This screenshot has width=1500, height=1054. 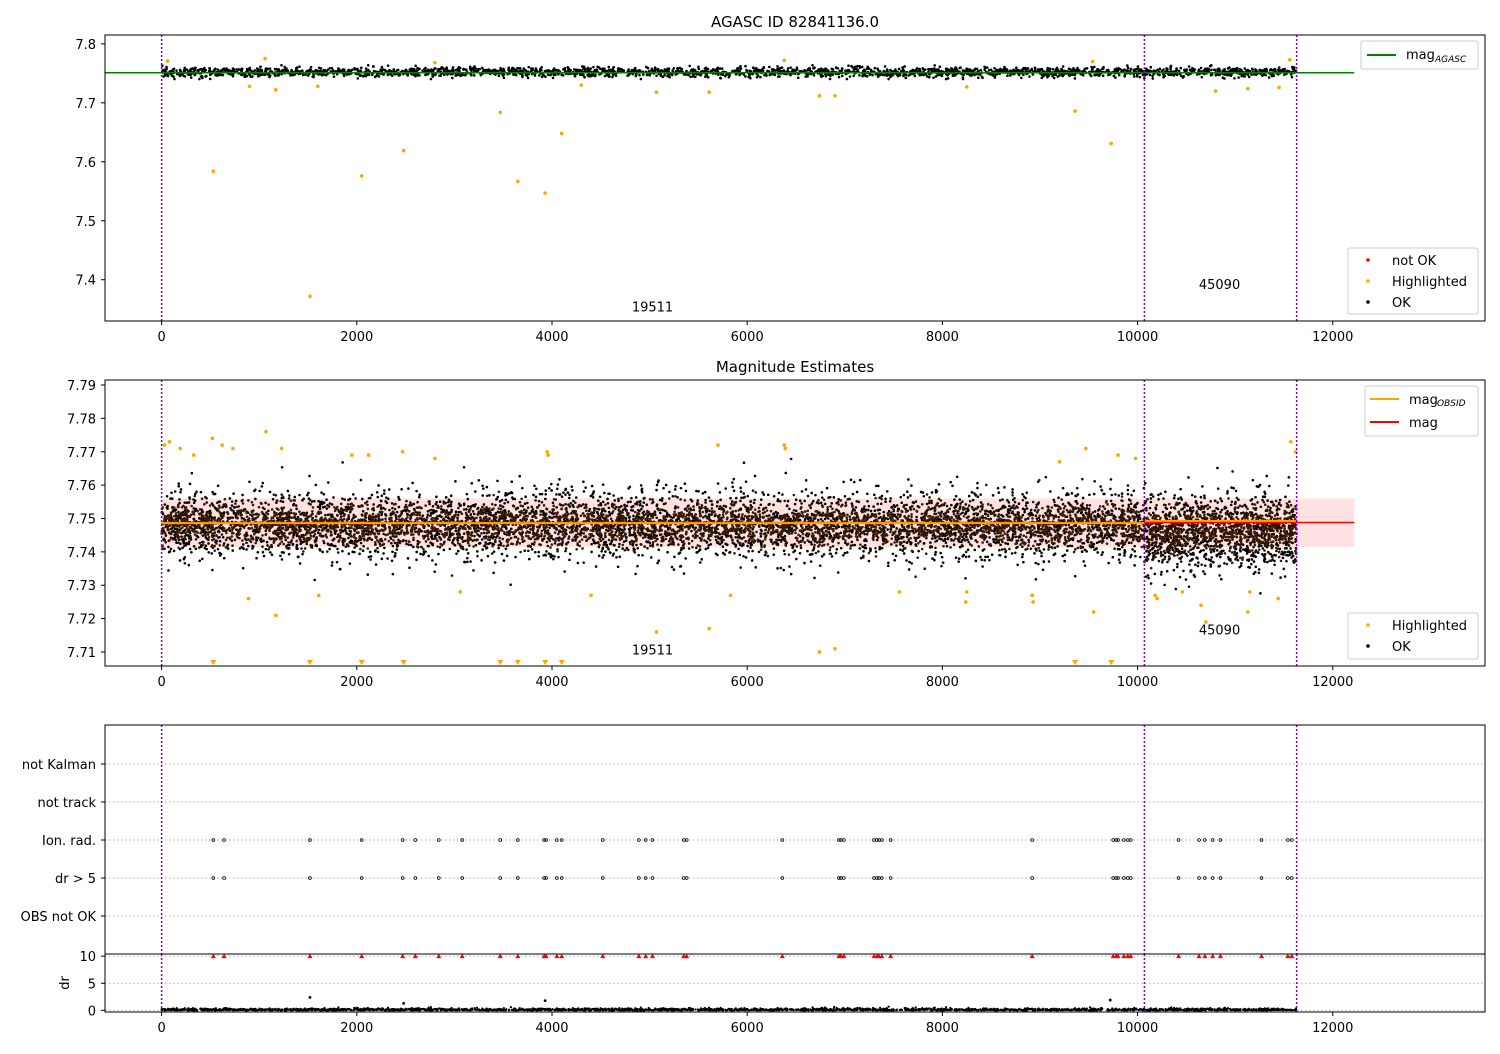 I want to click on x-tick-label: 12000, so click(x=1332, y=337).